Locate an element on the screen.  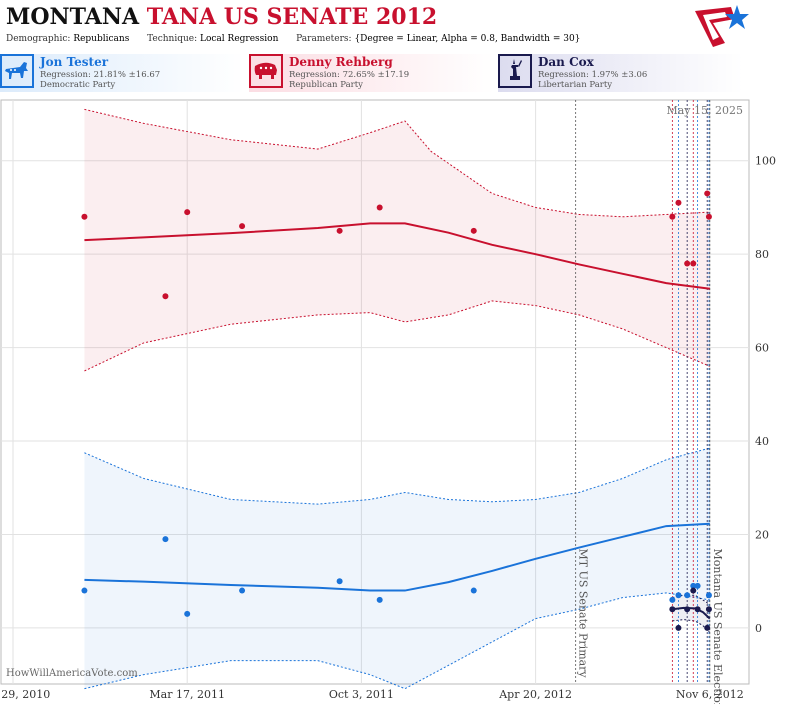
today-label: May 15, 2025 is located at coordinates (704, 110).